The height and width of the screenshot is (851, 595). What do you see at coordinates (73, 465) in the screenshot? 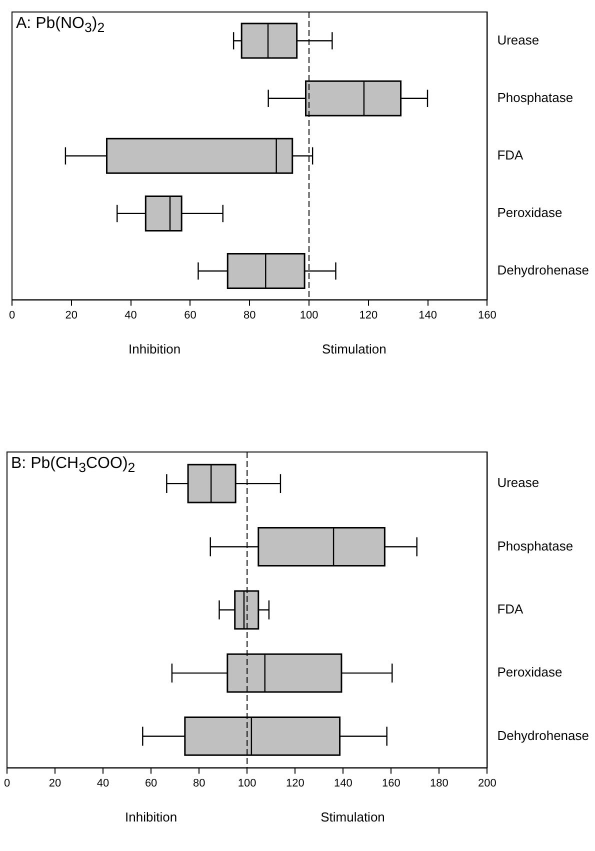
I see `chart-title: B: Pb(CH$_{3}$COO)$_{2}$` at bounding box center [73, 465].